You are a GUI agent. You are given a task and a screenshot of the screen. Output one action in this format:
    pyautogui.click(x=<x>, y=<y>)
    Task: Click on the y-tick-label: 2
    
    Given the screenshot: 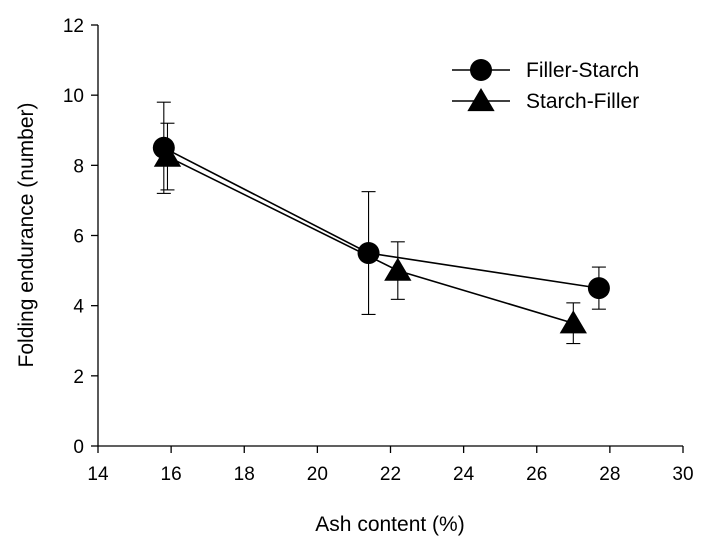 What is the action you would take?
    pyautogui.click(x=78, y=377)
    